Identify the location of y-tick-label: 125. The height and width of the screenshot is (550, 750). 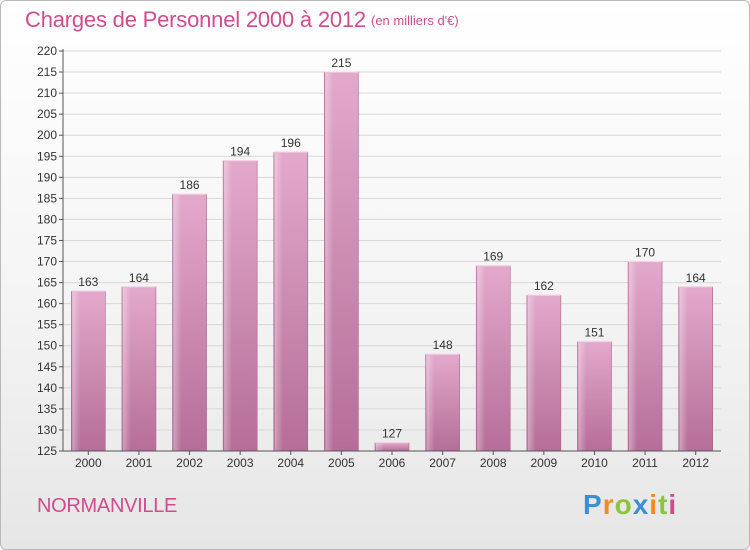
(47, 451).